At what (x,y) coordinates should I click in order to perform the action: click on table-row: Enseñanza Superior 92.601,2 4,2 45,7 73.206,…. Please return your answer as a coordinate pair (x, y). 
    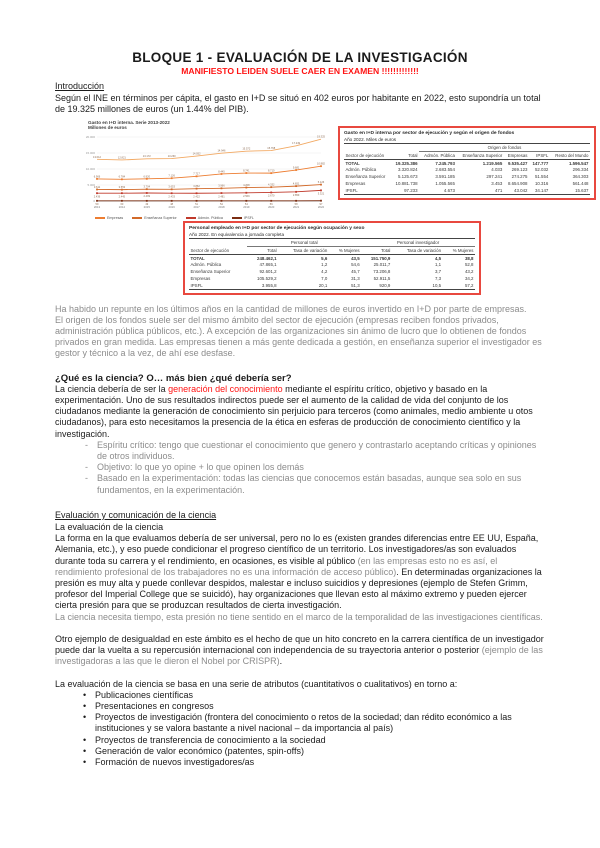
    Looking at the image, I should click on (332, 272).